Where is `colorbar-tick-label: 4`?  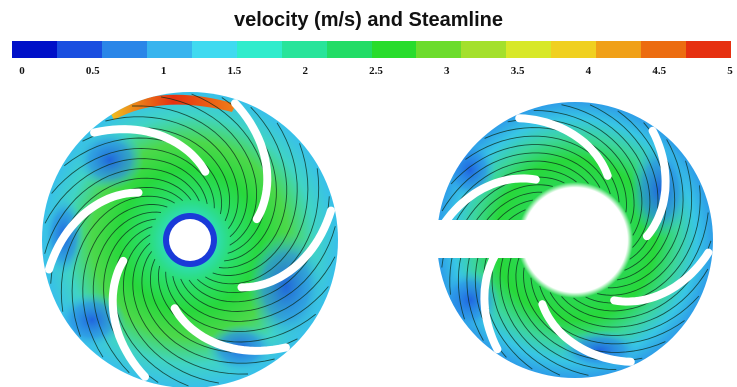 colorbar-tick-label: 4 is located at coordinates (588, 71).